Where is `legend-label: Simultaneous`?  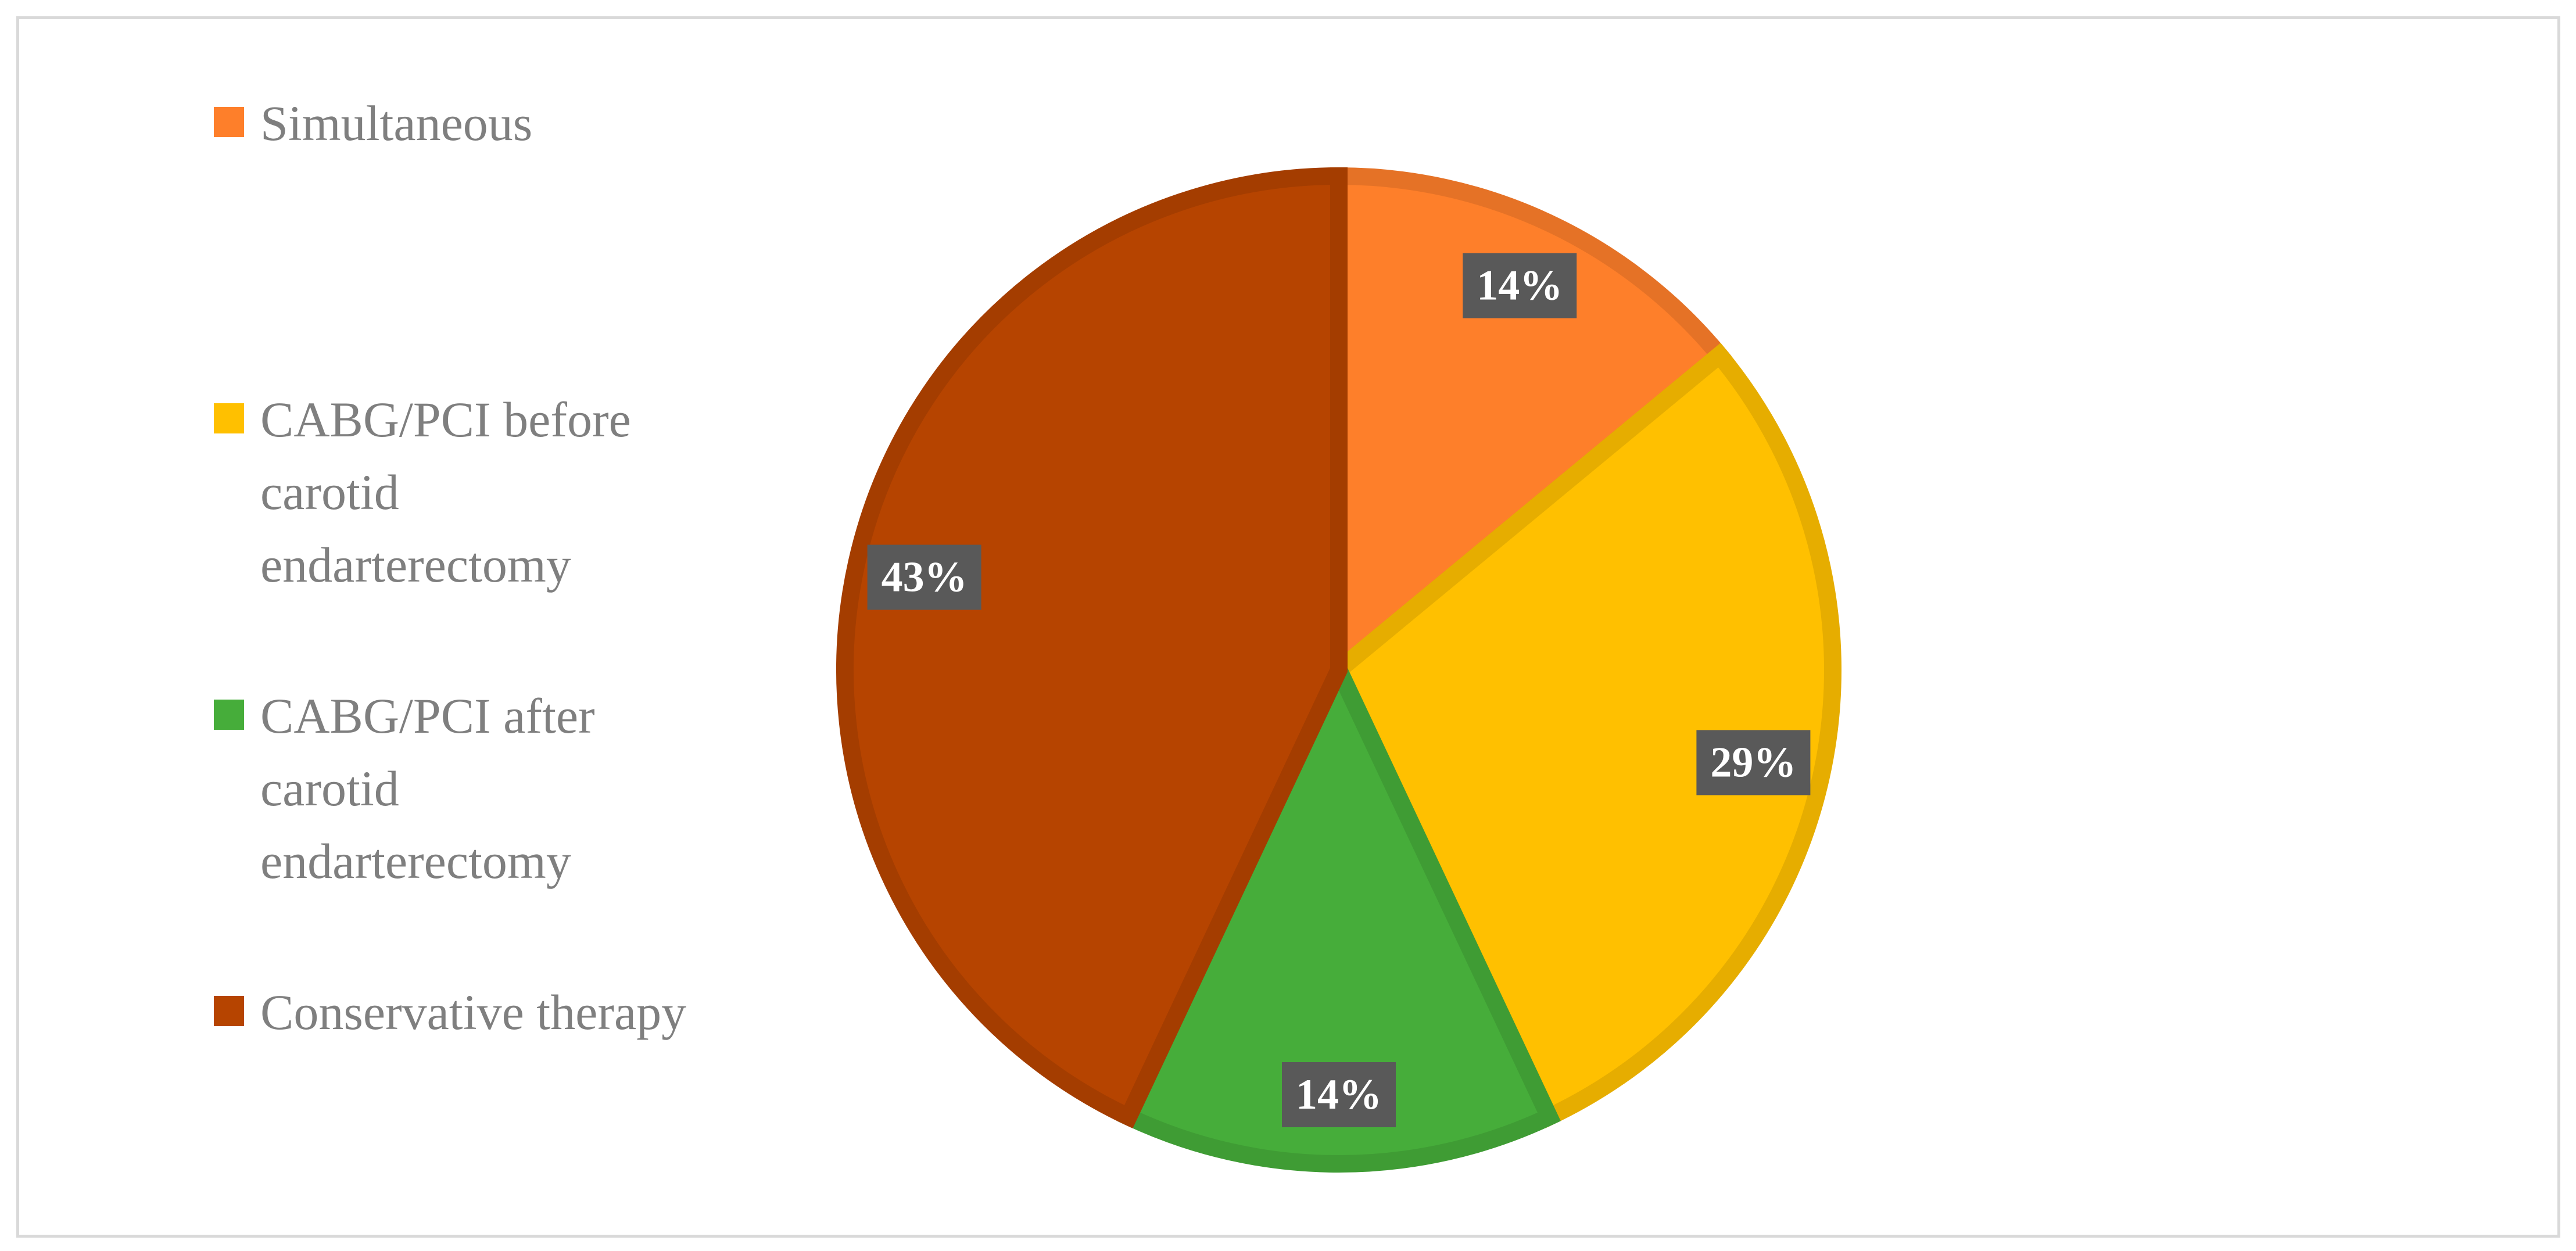 legend-label: Simultaneous is located at coordinates (396, 123).